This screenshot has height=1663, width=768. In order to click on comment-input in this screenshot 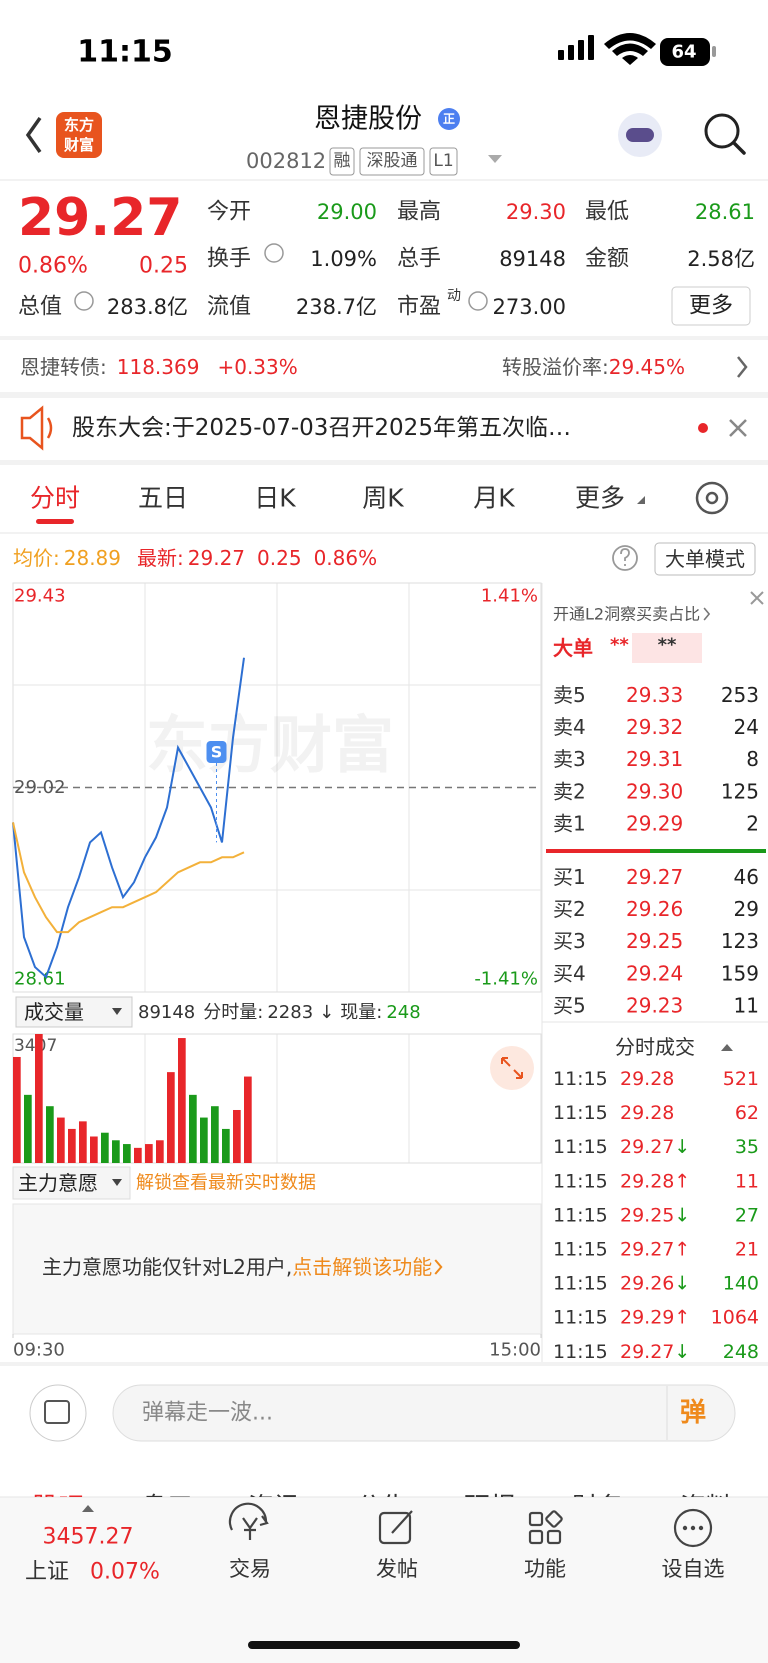, I will do `click(424, 1413)`.